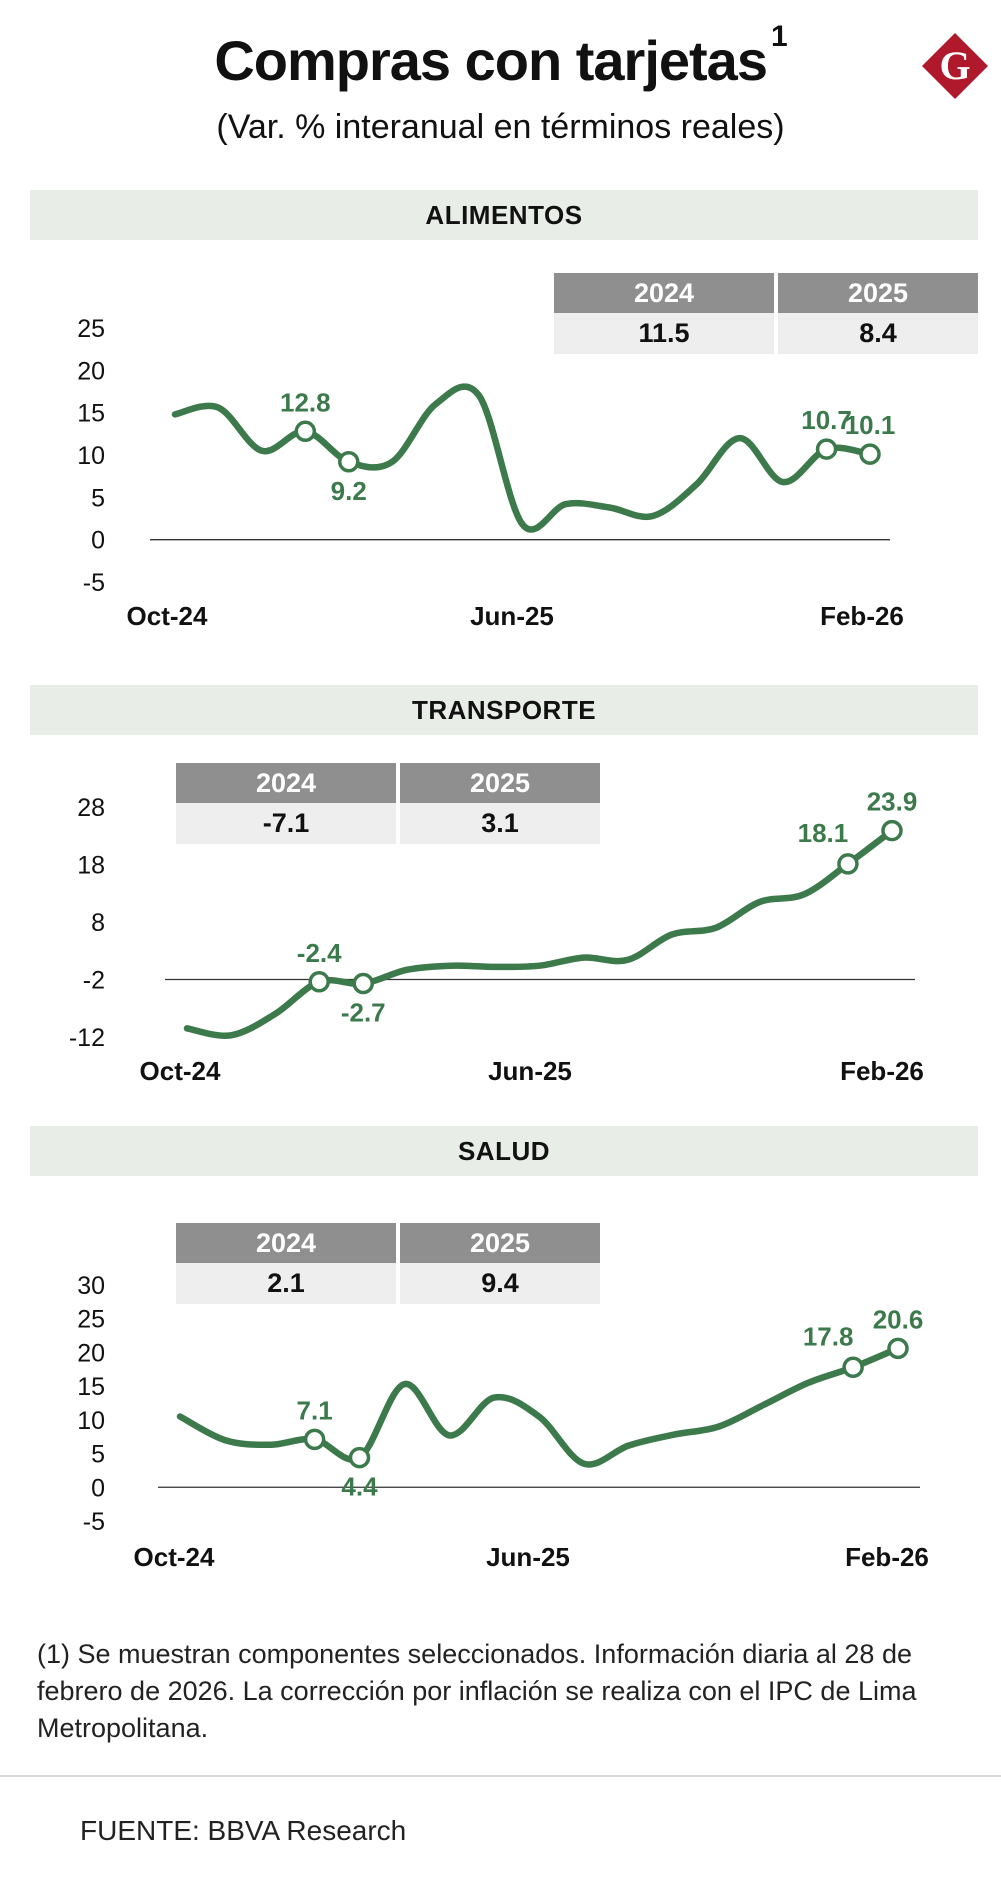 This screenshot has height=1883, width=1001. I want to click on series-line-transporte, so click(539, 933).